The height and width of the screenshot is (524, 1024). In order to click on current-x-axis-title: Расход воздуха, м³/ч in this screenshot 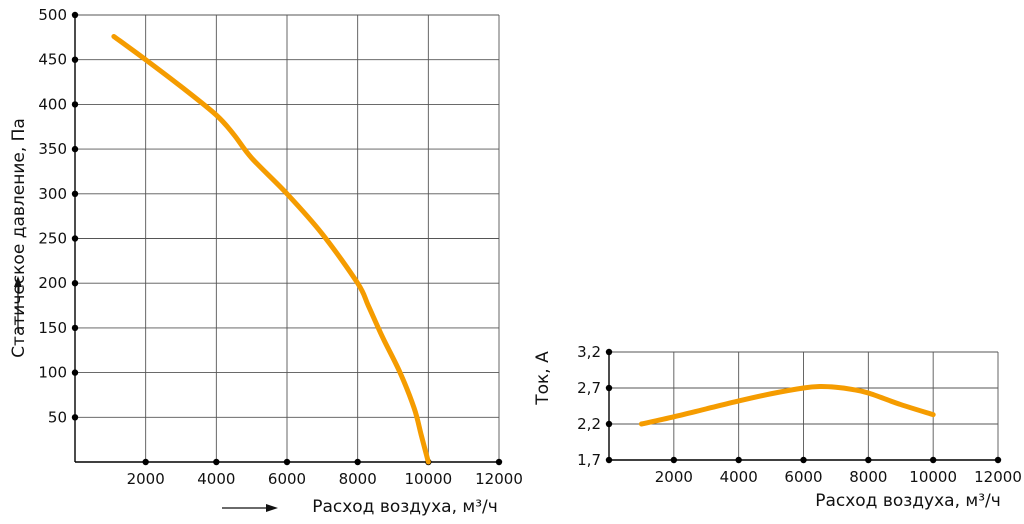, I will do `click(908, 501)`.